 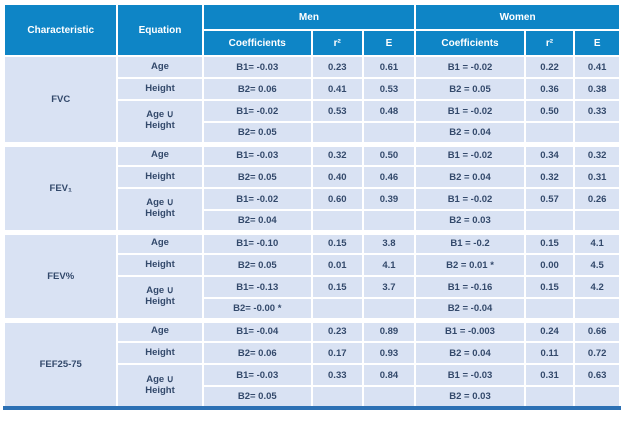 I want to click on cell-coefficient-women: B2 = -0.04, so click(x=470, y=309).